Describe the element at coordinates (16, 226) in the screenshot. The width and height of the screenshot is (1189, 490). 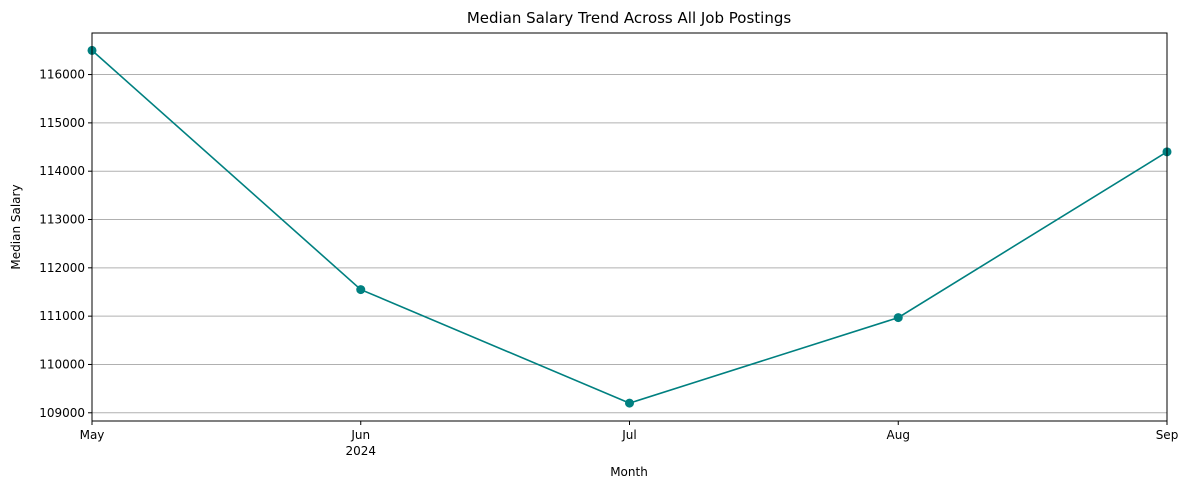
I see `y-axis-label: Median Salary` at that location.